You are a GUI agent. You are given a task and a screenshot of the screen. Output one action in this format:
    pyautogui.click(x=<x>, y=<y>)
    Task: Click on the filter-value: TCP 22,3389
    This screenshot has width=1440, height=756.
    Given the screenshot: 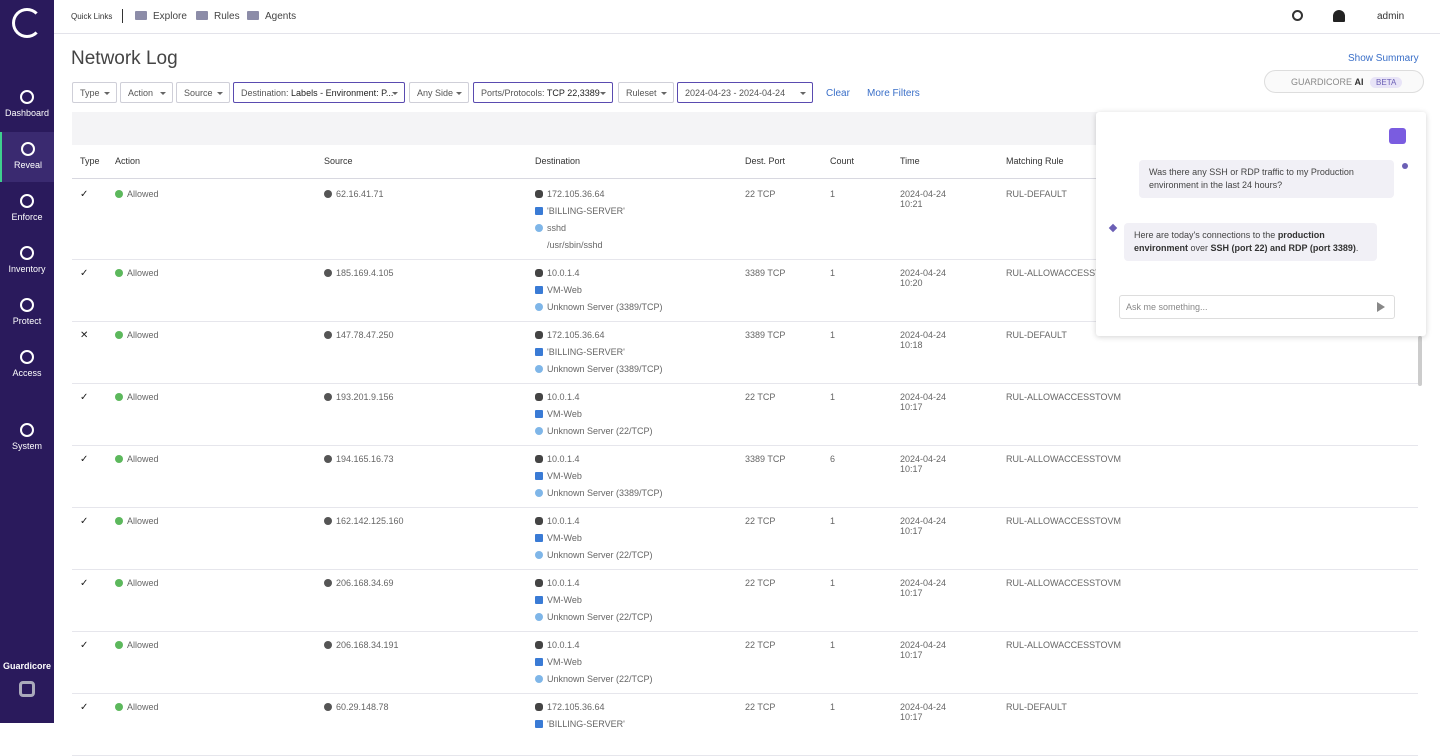 What is the action you would take?
    pyautogui.click(x=573, y=93)
    